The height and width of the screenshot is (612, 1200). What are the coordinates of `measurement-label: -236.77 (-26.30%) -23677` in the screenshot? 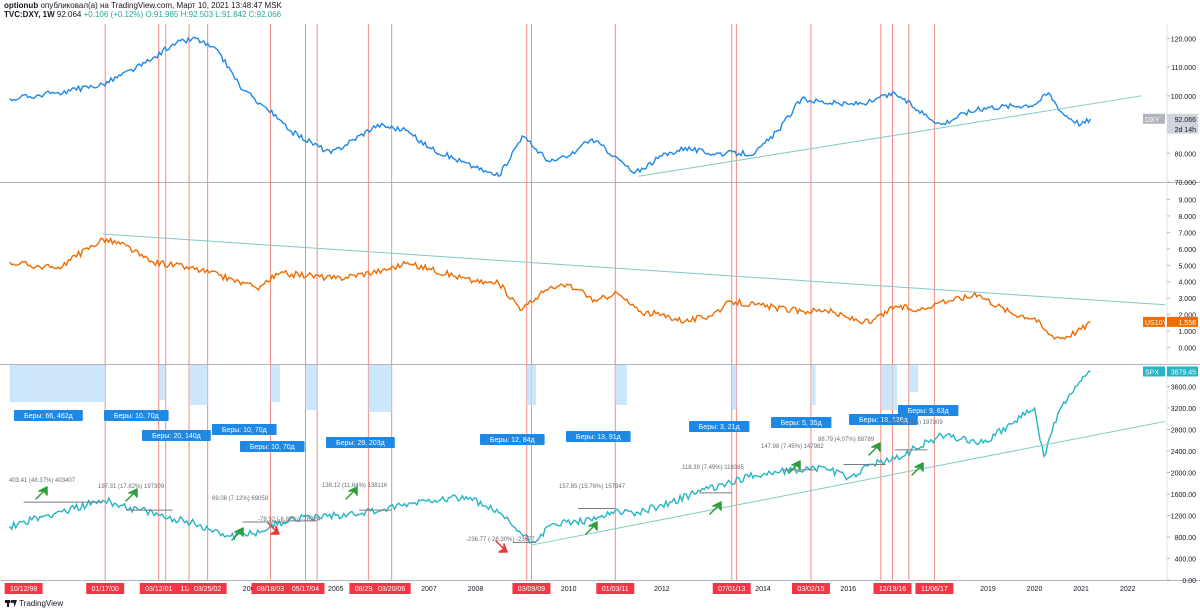 It's located at (500, 540).